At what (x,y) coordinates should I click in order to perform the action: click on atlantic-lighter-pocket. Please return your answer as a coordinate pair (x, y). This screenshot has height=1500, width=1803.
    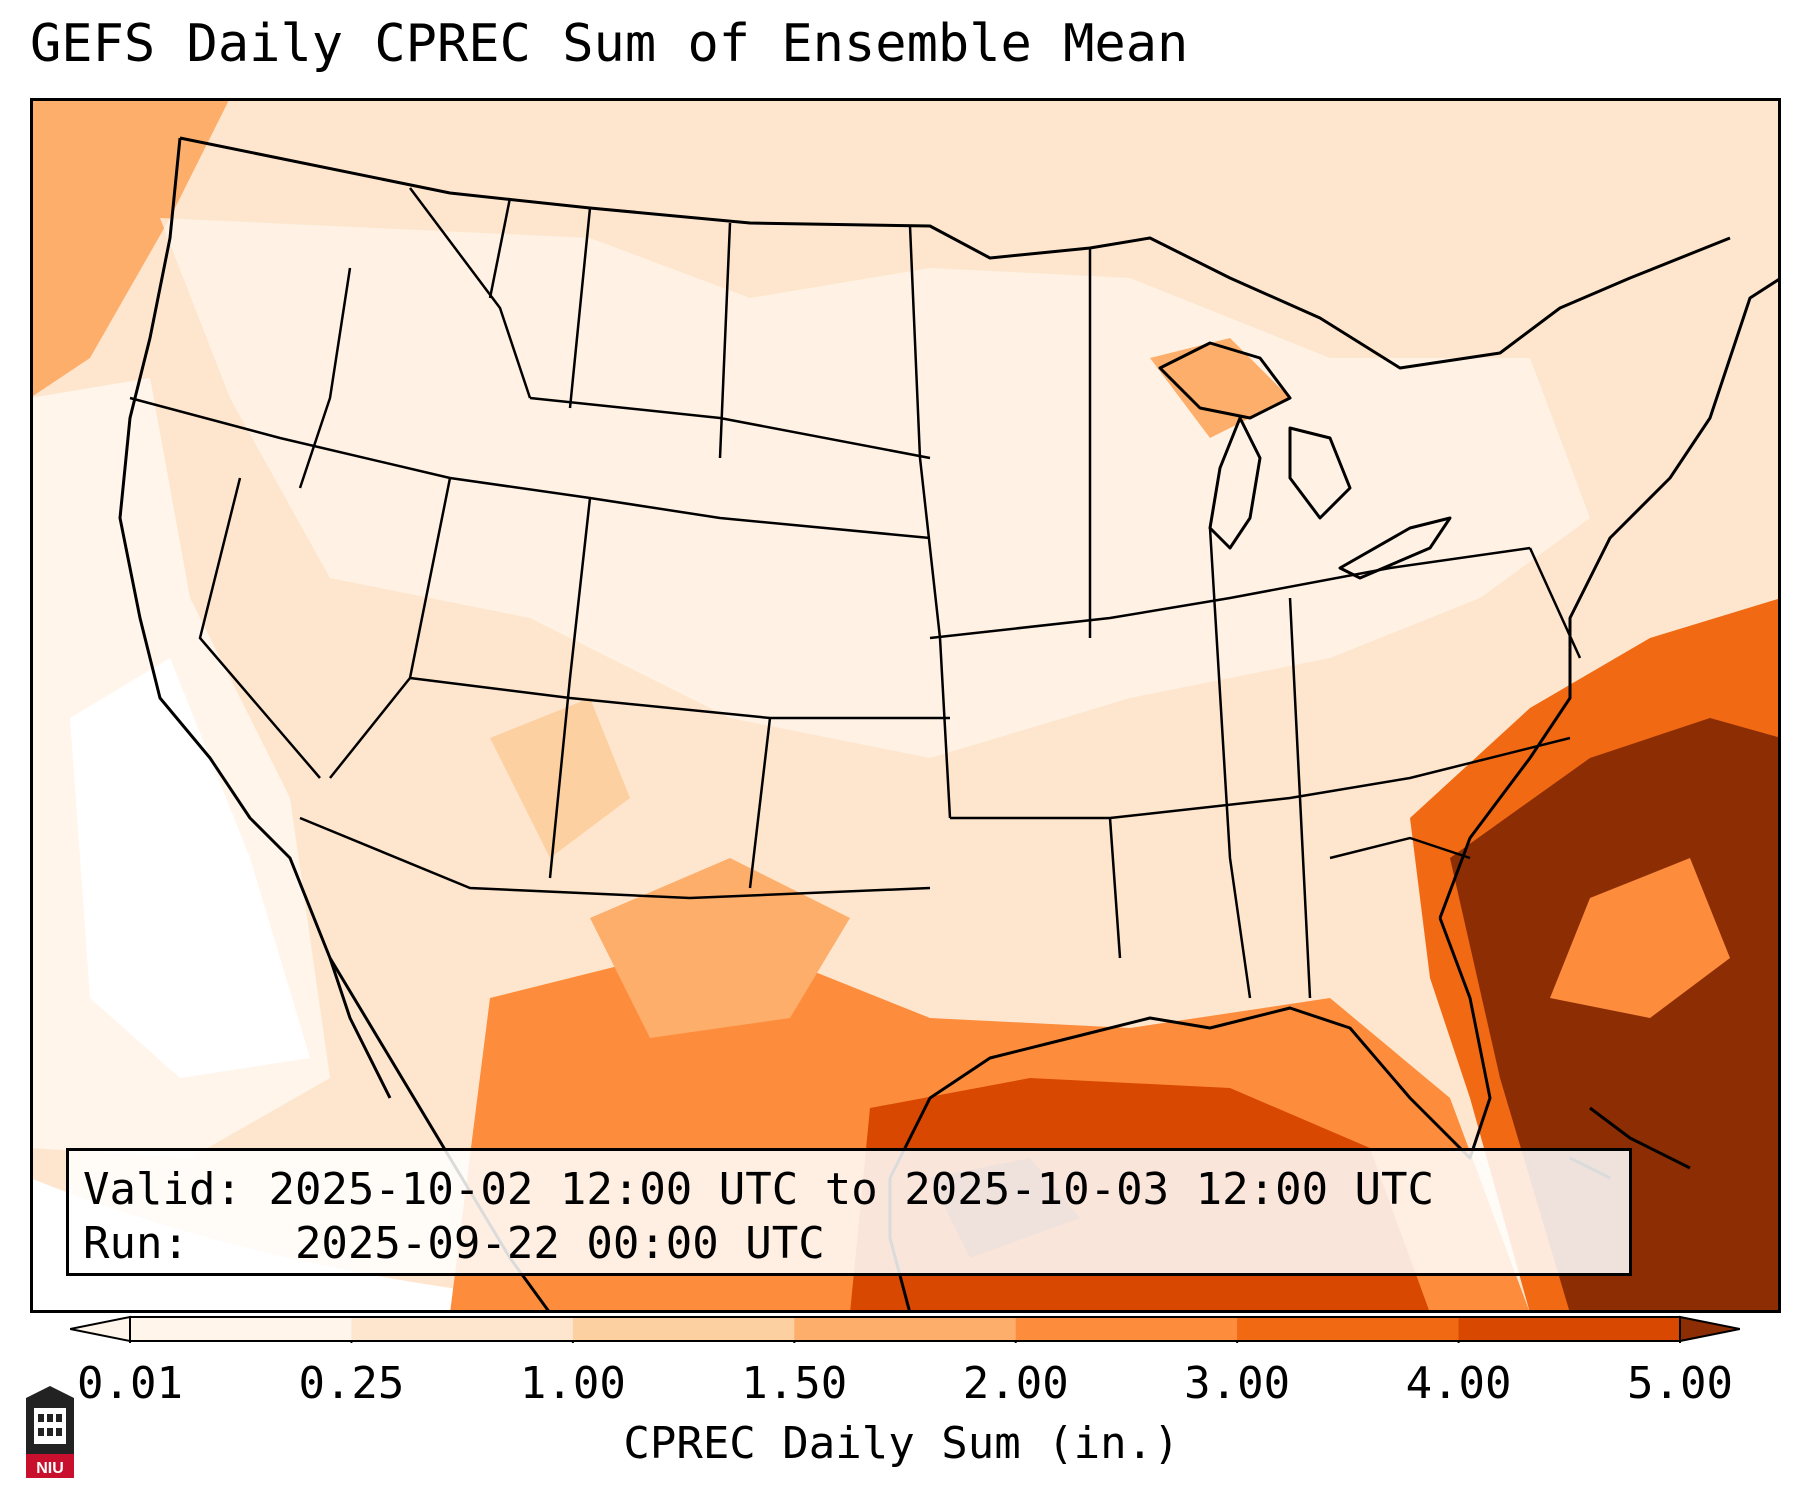
    Looking at the image, I should click on (1640, 938).